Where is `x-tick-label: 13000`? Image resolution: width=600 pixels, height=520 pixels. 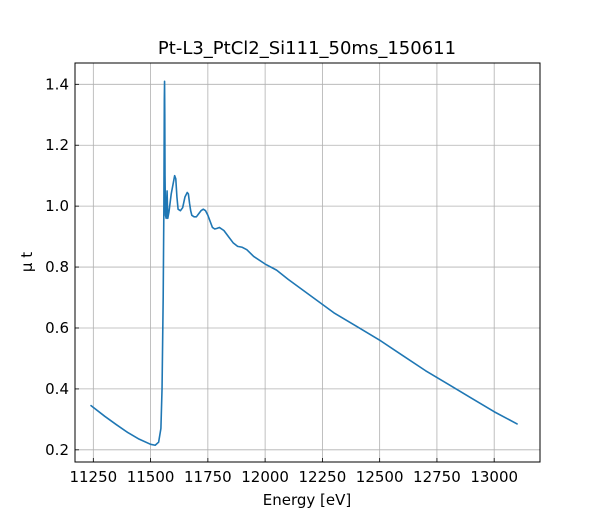 x-tick-label: 13000 is located at coordinates (494, 477).